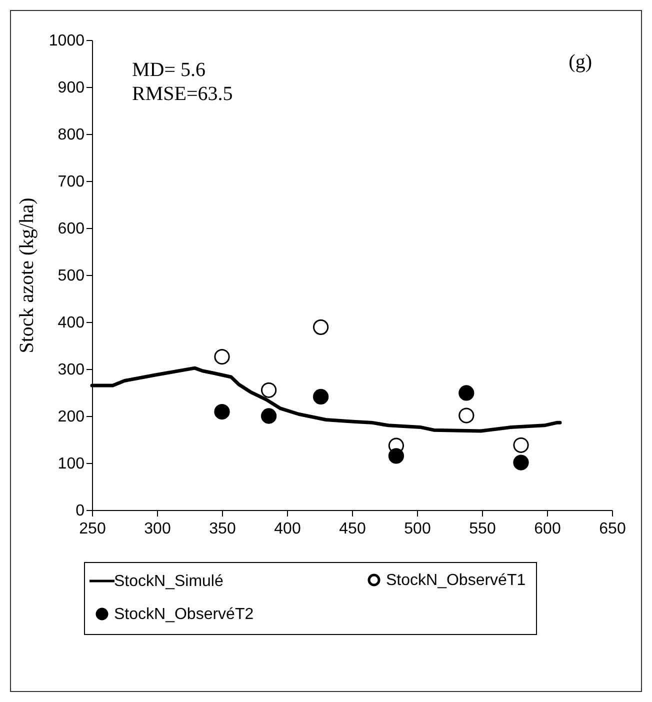 The width and height of the screenshot is (652, 702). What do you see at coordinates (580, 62) in the screenshot?
I see `annotation: (g)` at bounding box center [580, 62].